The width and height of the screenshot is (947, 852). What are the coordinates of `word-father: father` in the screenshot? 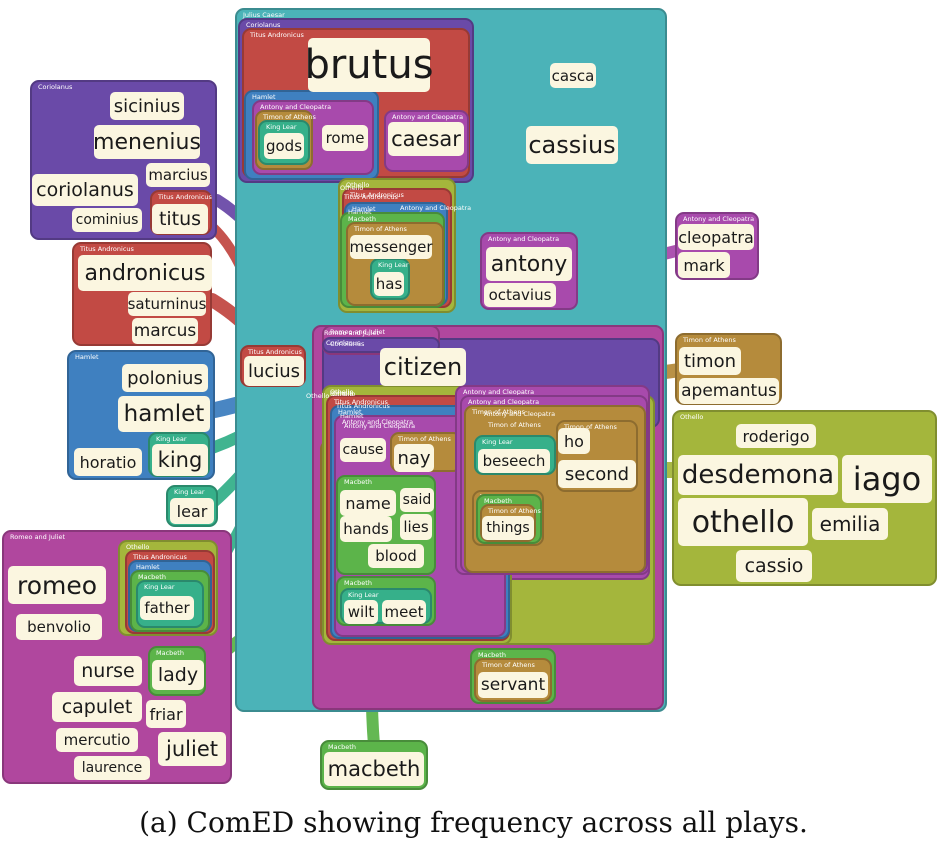 It's located at (167, 608).